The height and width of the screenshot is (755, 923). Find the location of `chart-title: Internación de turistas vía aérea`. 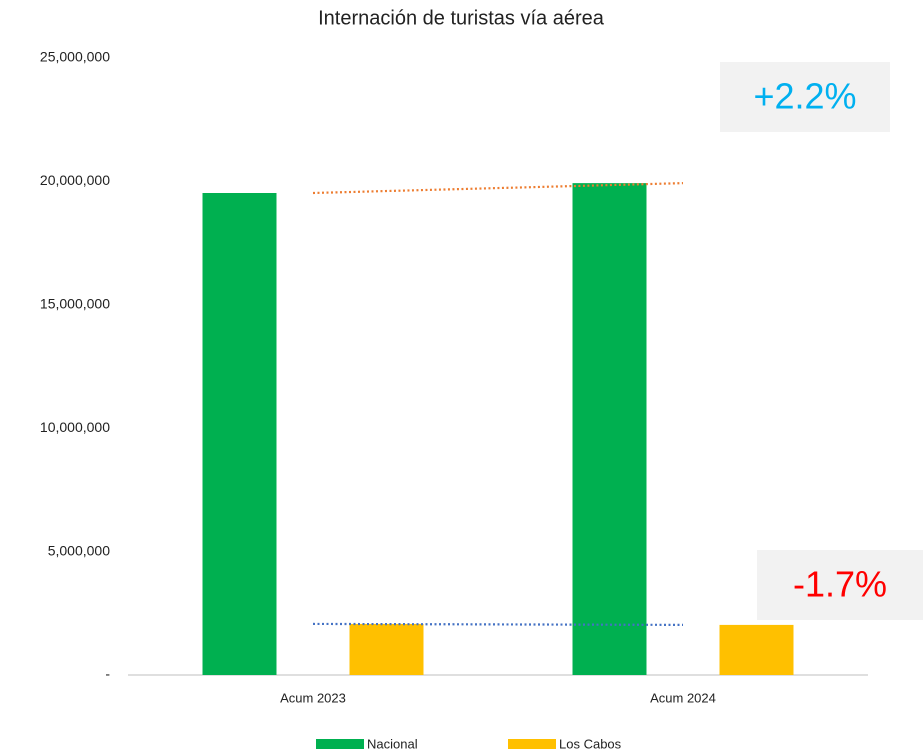

chart-title: Internación de turistas vía aérea is located at coordinates (461, 18).